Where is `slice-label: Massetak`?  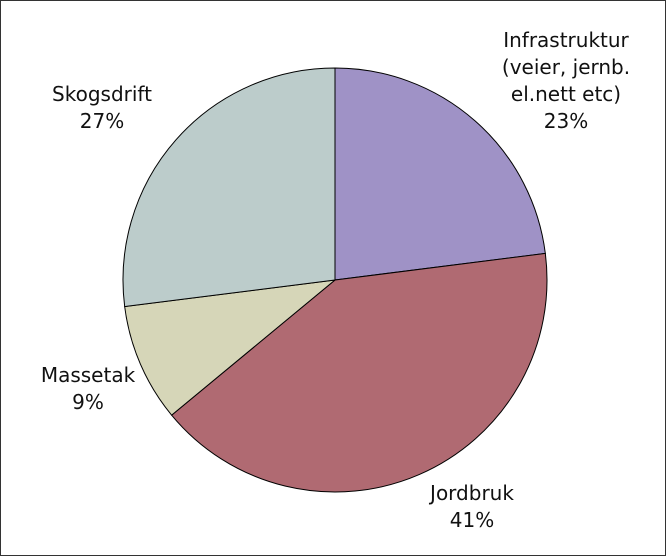 slice-label: Massetak is located at coordinates (88, 375).